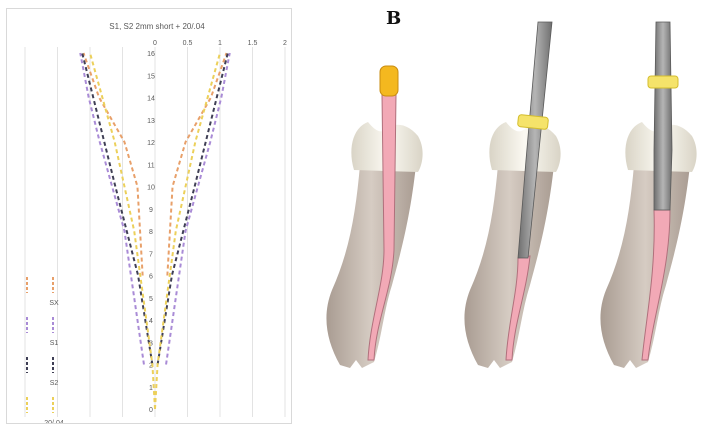  What do you see at coordinates (525, 147) in the screenshot?
I see `tooth-2-crown` at bounding box center [525, 147].